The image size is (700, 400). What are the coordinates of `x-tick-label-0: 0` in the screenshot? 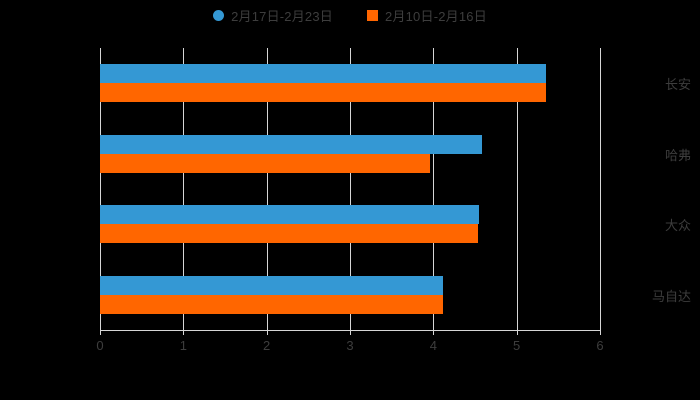 It's located at (100, 345).